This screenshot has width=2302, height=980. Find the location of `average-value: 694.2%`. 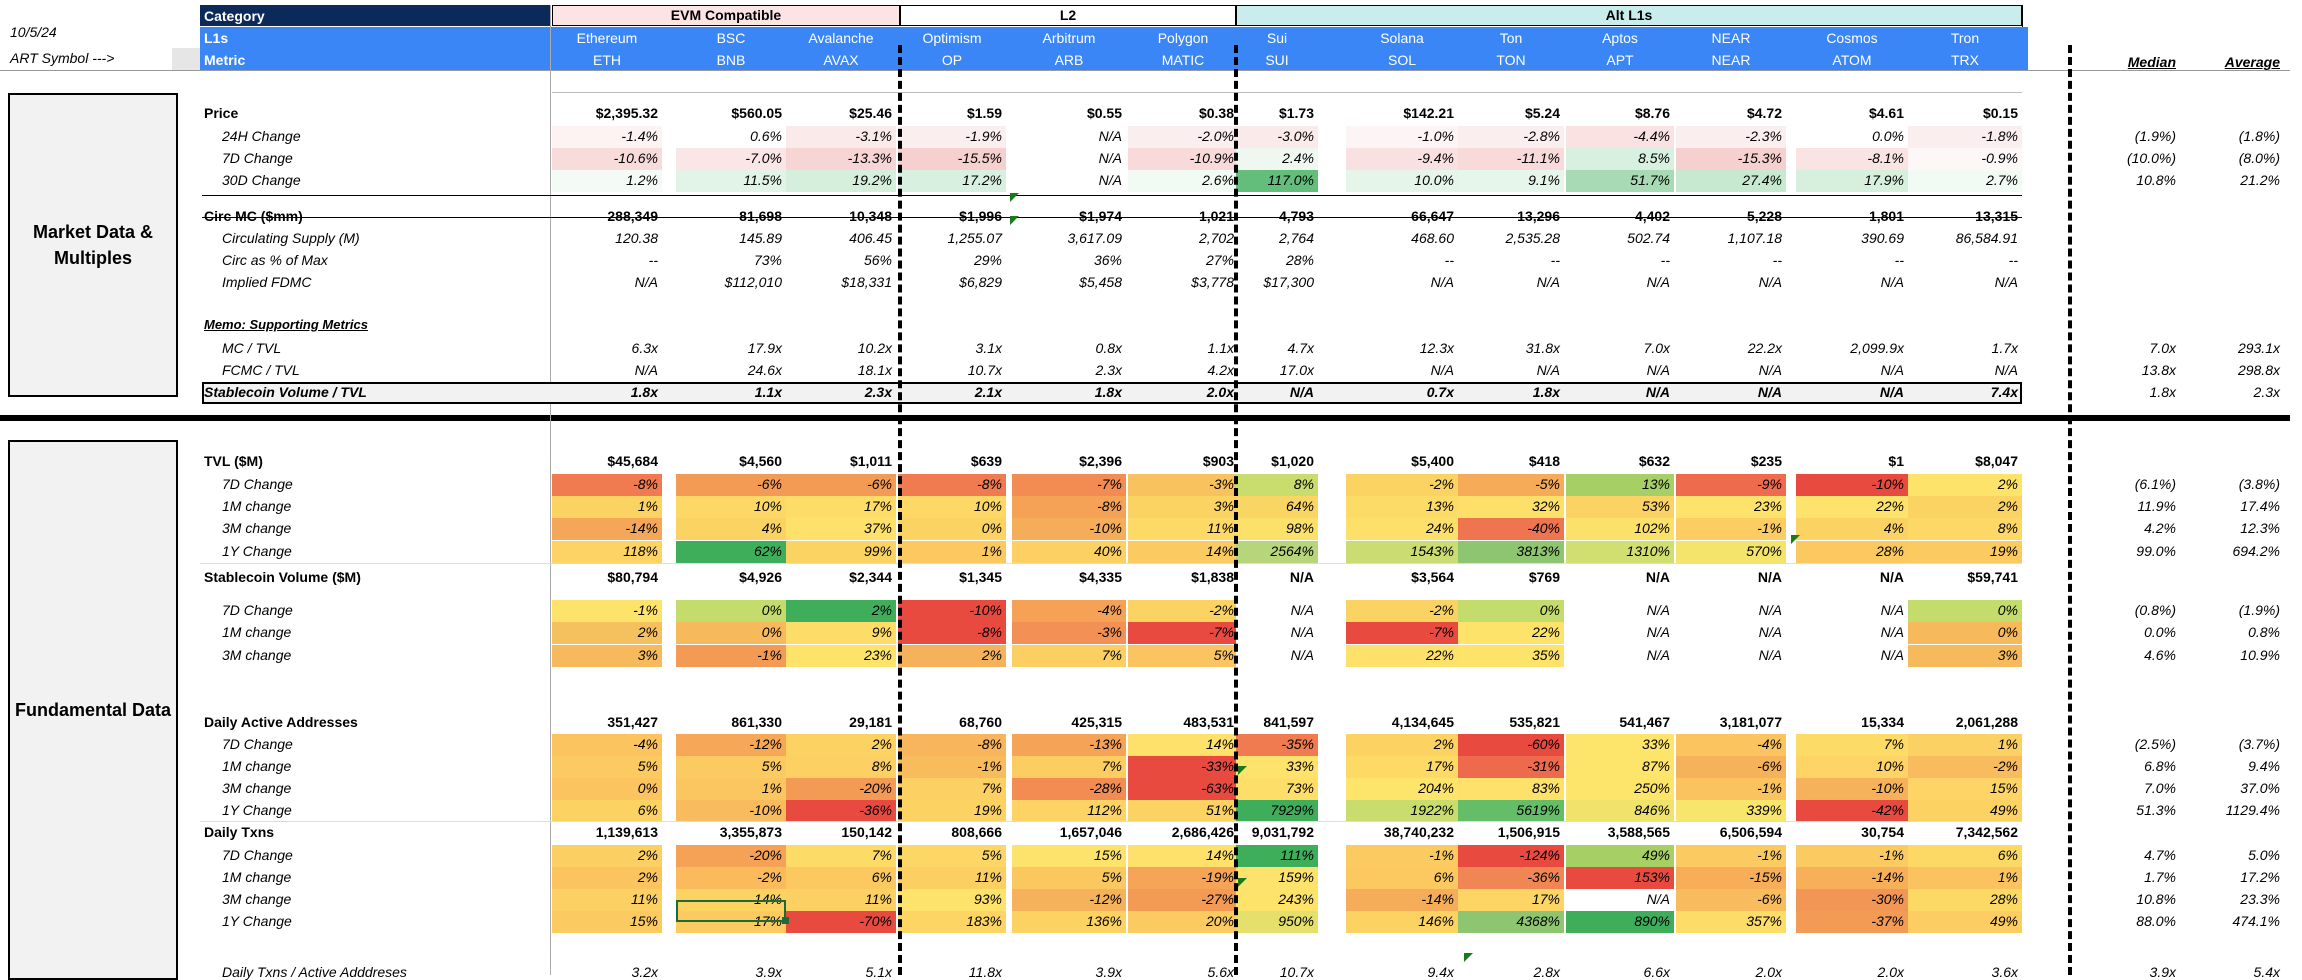

average-value: 694.2% is located at coordinates (2256, 551).